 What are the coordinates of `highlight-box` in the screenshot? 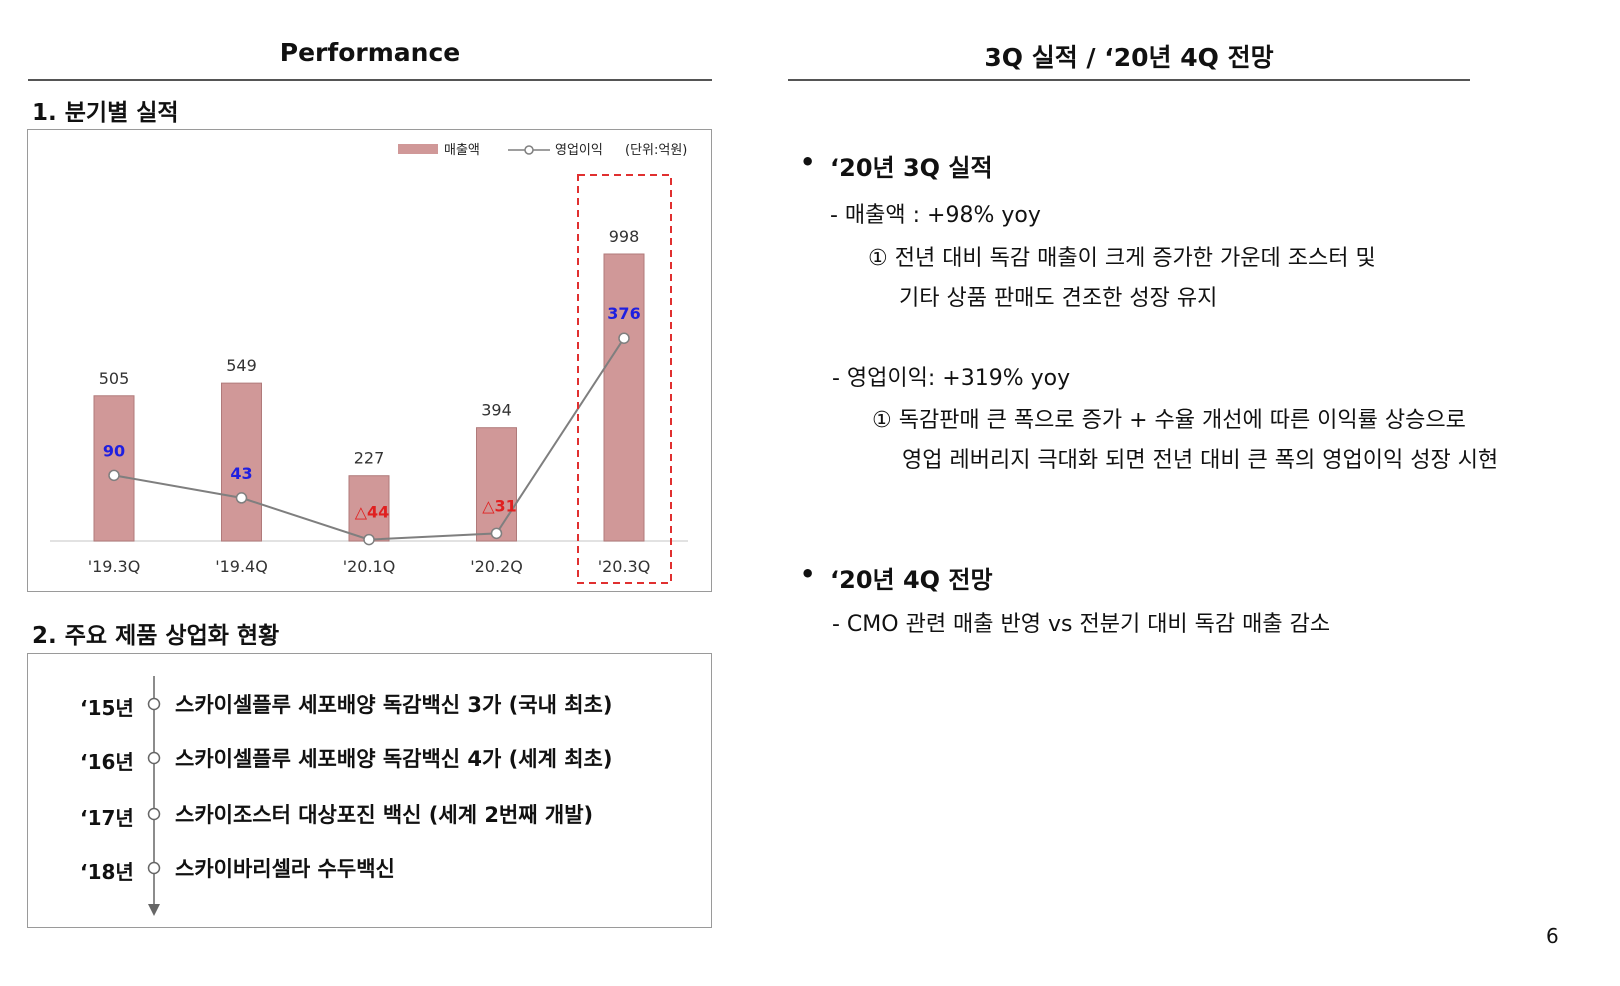 It's located at (624, 379).